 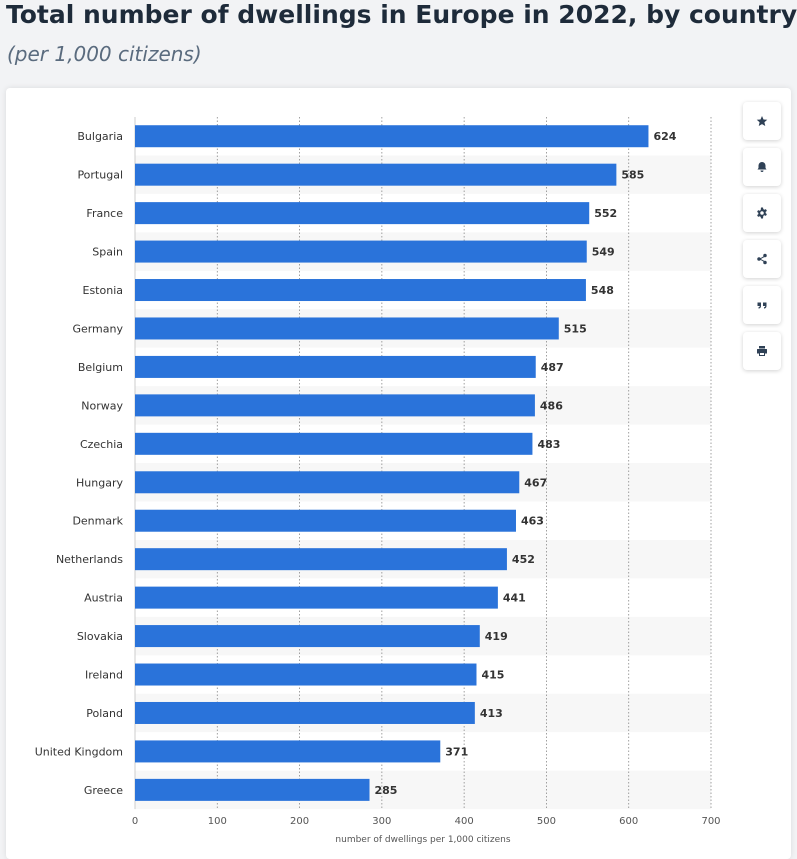 What do you see at coordinates (89, 559) in the screenshot?
I see `category-label: Netherlands` at bounding box center [89, 559].